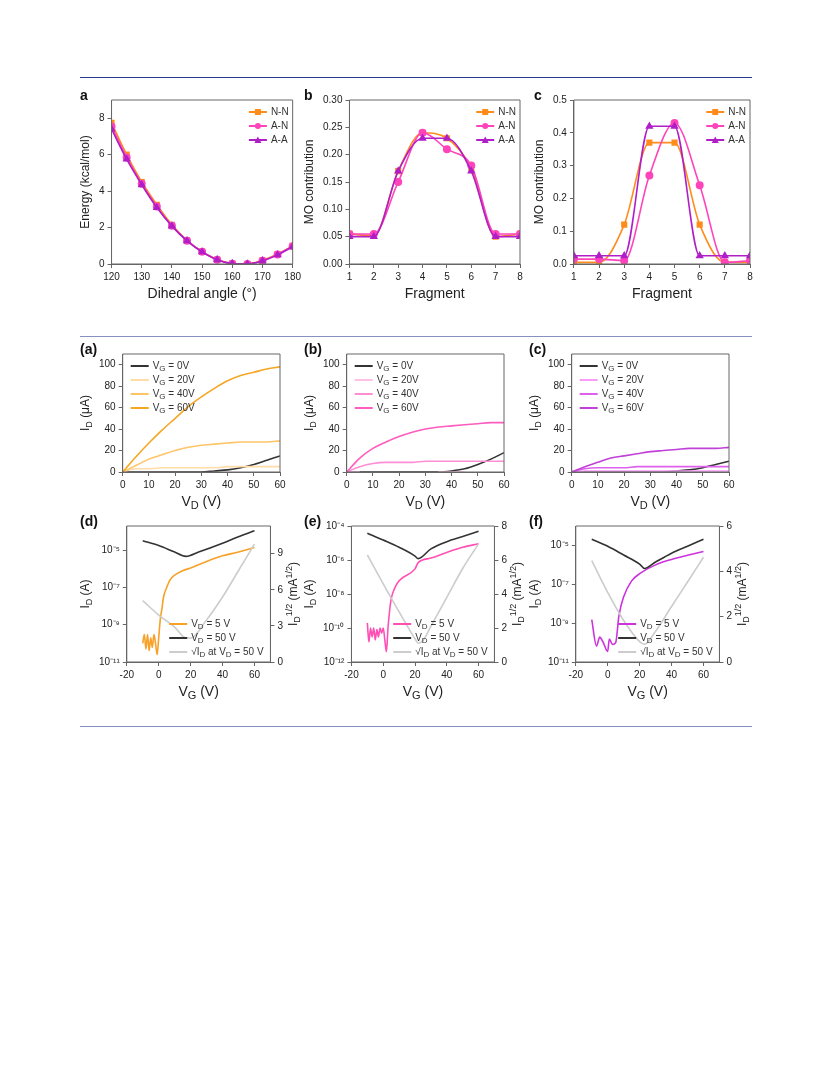 This screenshot has height=1091, width=833. I want to click on chart-title: (f), so click(536, 520).